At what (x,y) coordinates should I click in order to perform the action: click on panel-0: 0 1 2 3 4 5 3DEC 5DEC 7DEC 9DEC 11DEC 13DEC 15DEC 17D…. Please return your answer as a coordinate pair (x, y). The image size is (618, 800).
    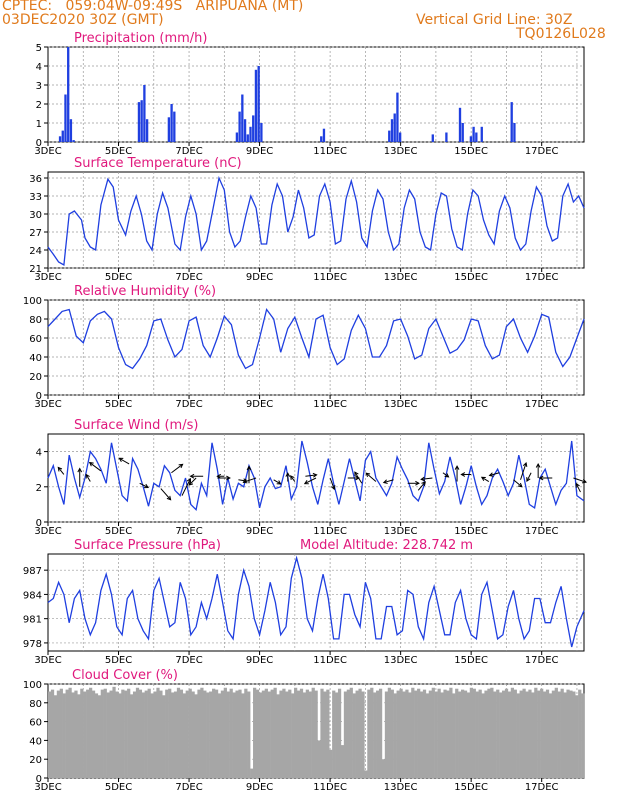
    Looking at the image, I should click on (309, 94).